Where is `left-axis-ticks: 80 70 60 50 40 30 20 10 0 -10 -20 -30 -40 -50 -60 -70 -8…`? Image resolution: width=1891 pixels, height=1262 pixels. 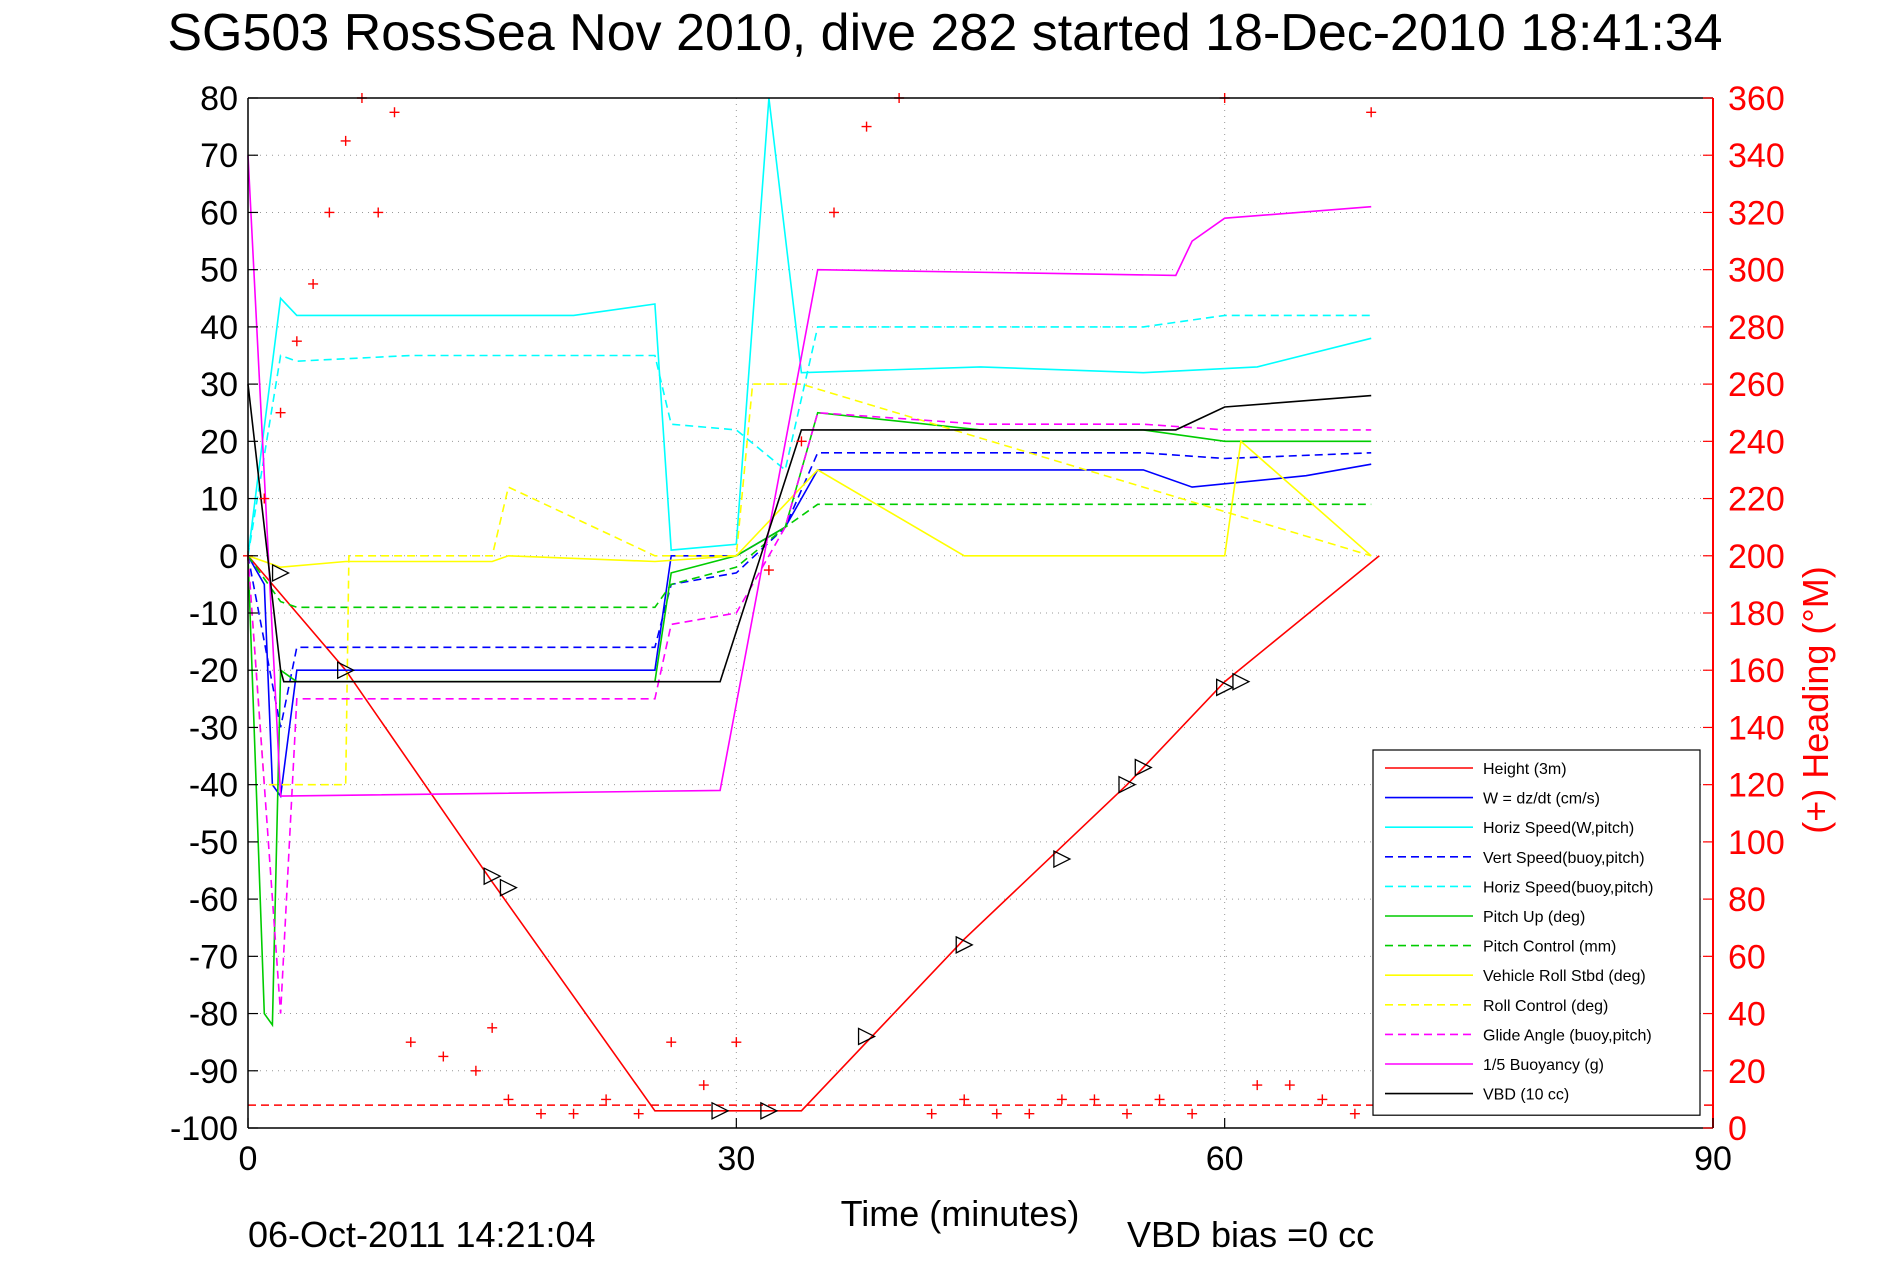
left-axis-ticks: 80 70 60 50 40 30 20 10 0 -10 -20 -30 -40 -50 -60 -70 -8… is located at coordinates (214, 614).